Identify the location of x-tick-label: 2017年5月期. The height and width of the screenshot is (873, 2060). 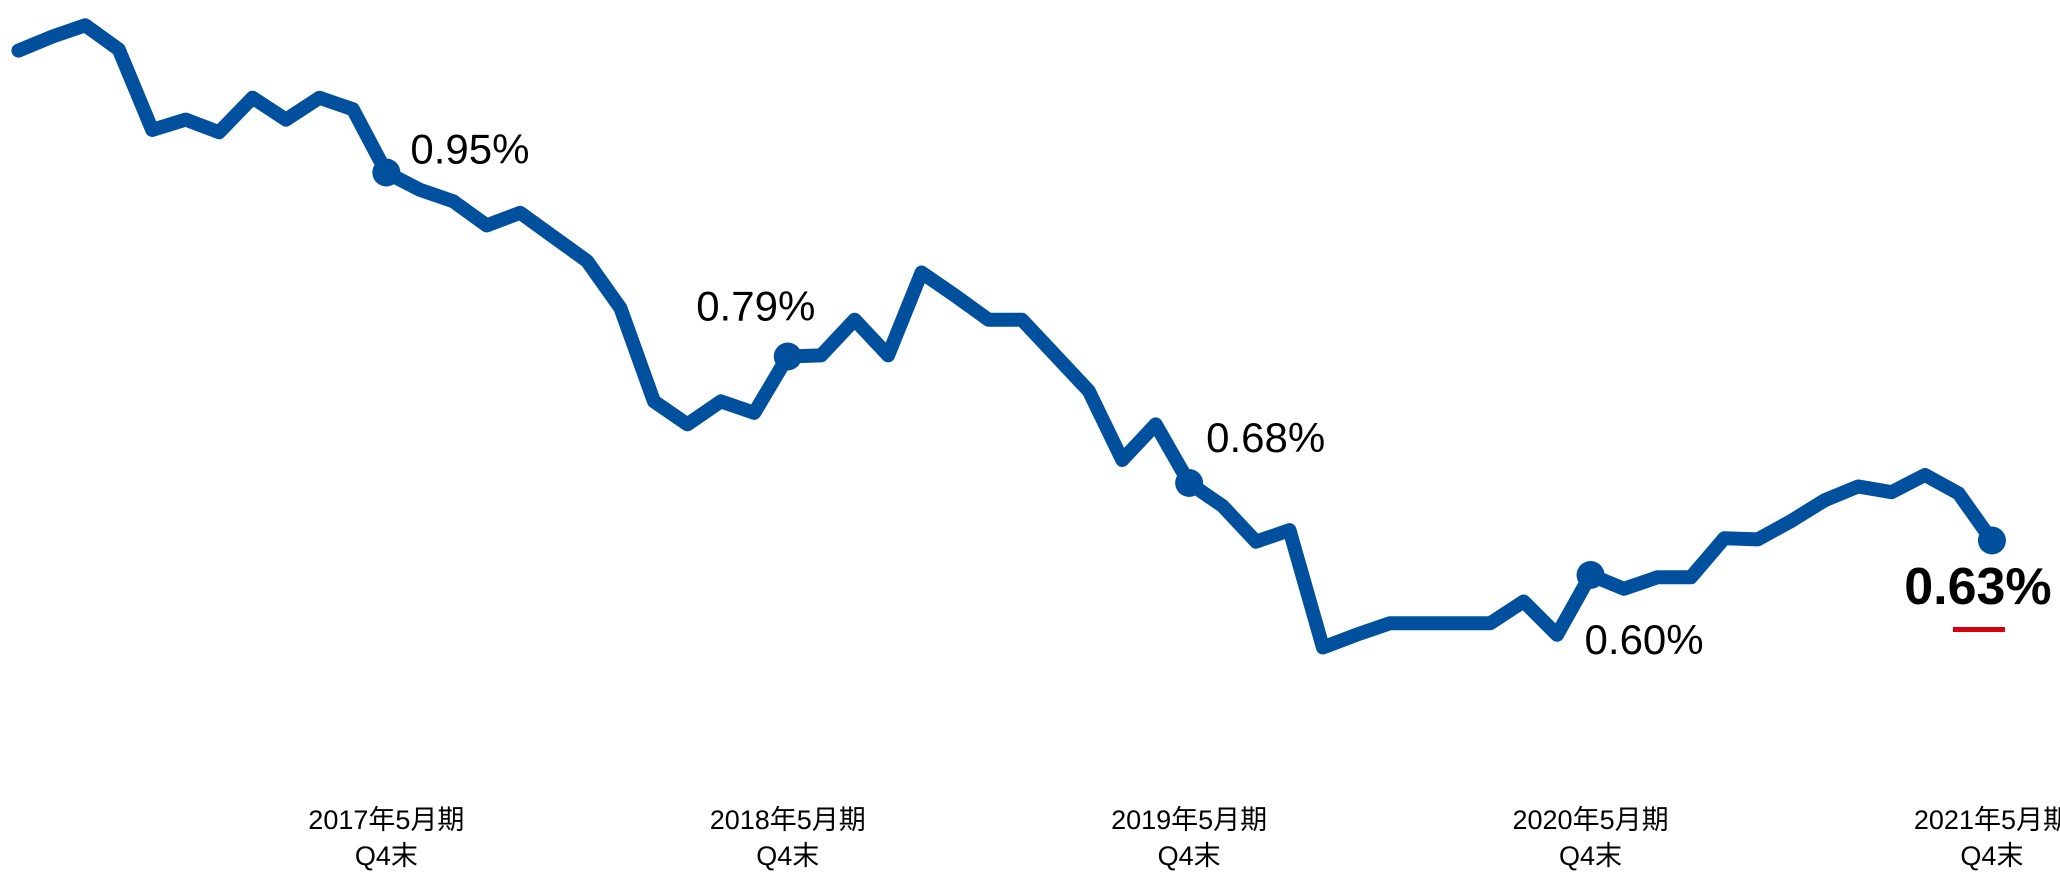
(386, 820).